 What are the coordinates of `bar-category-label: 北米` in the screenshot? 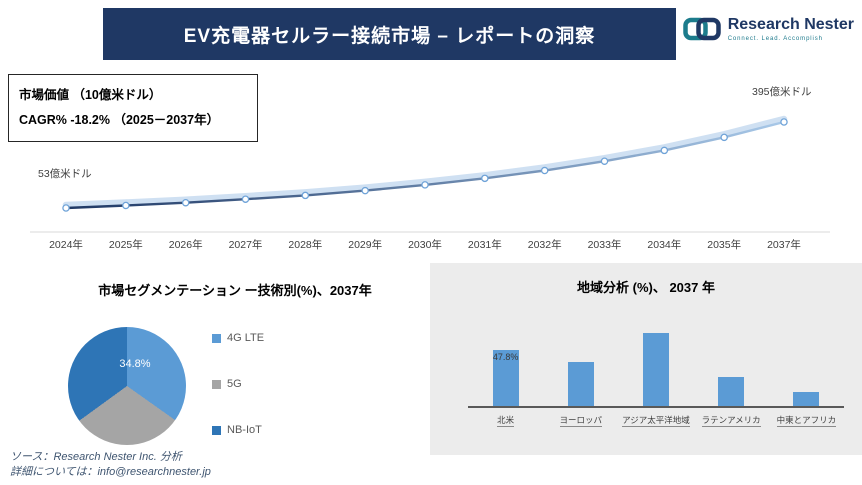 It's located at (506, 421).